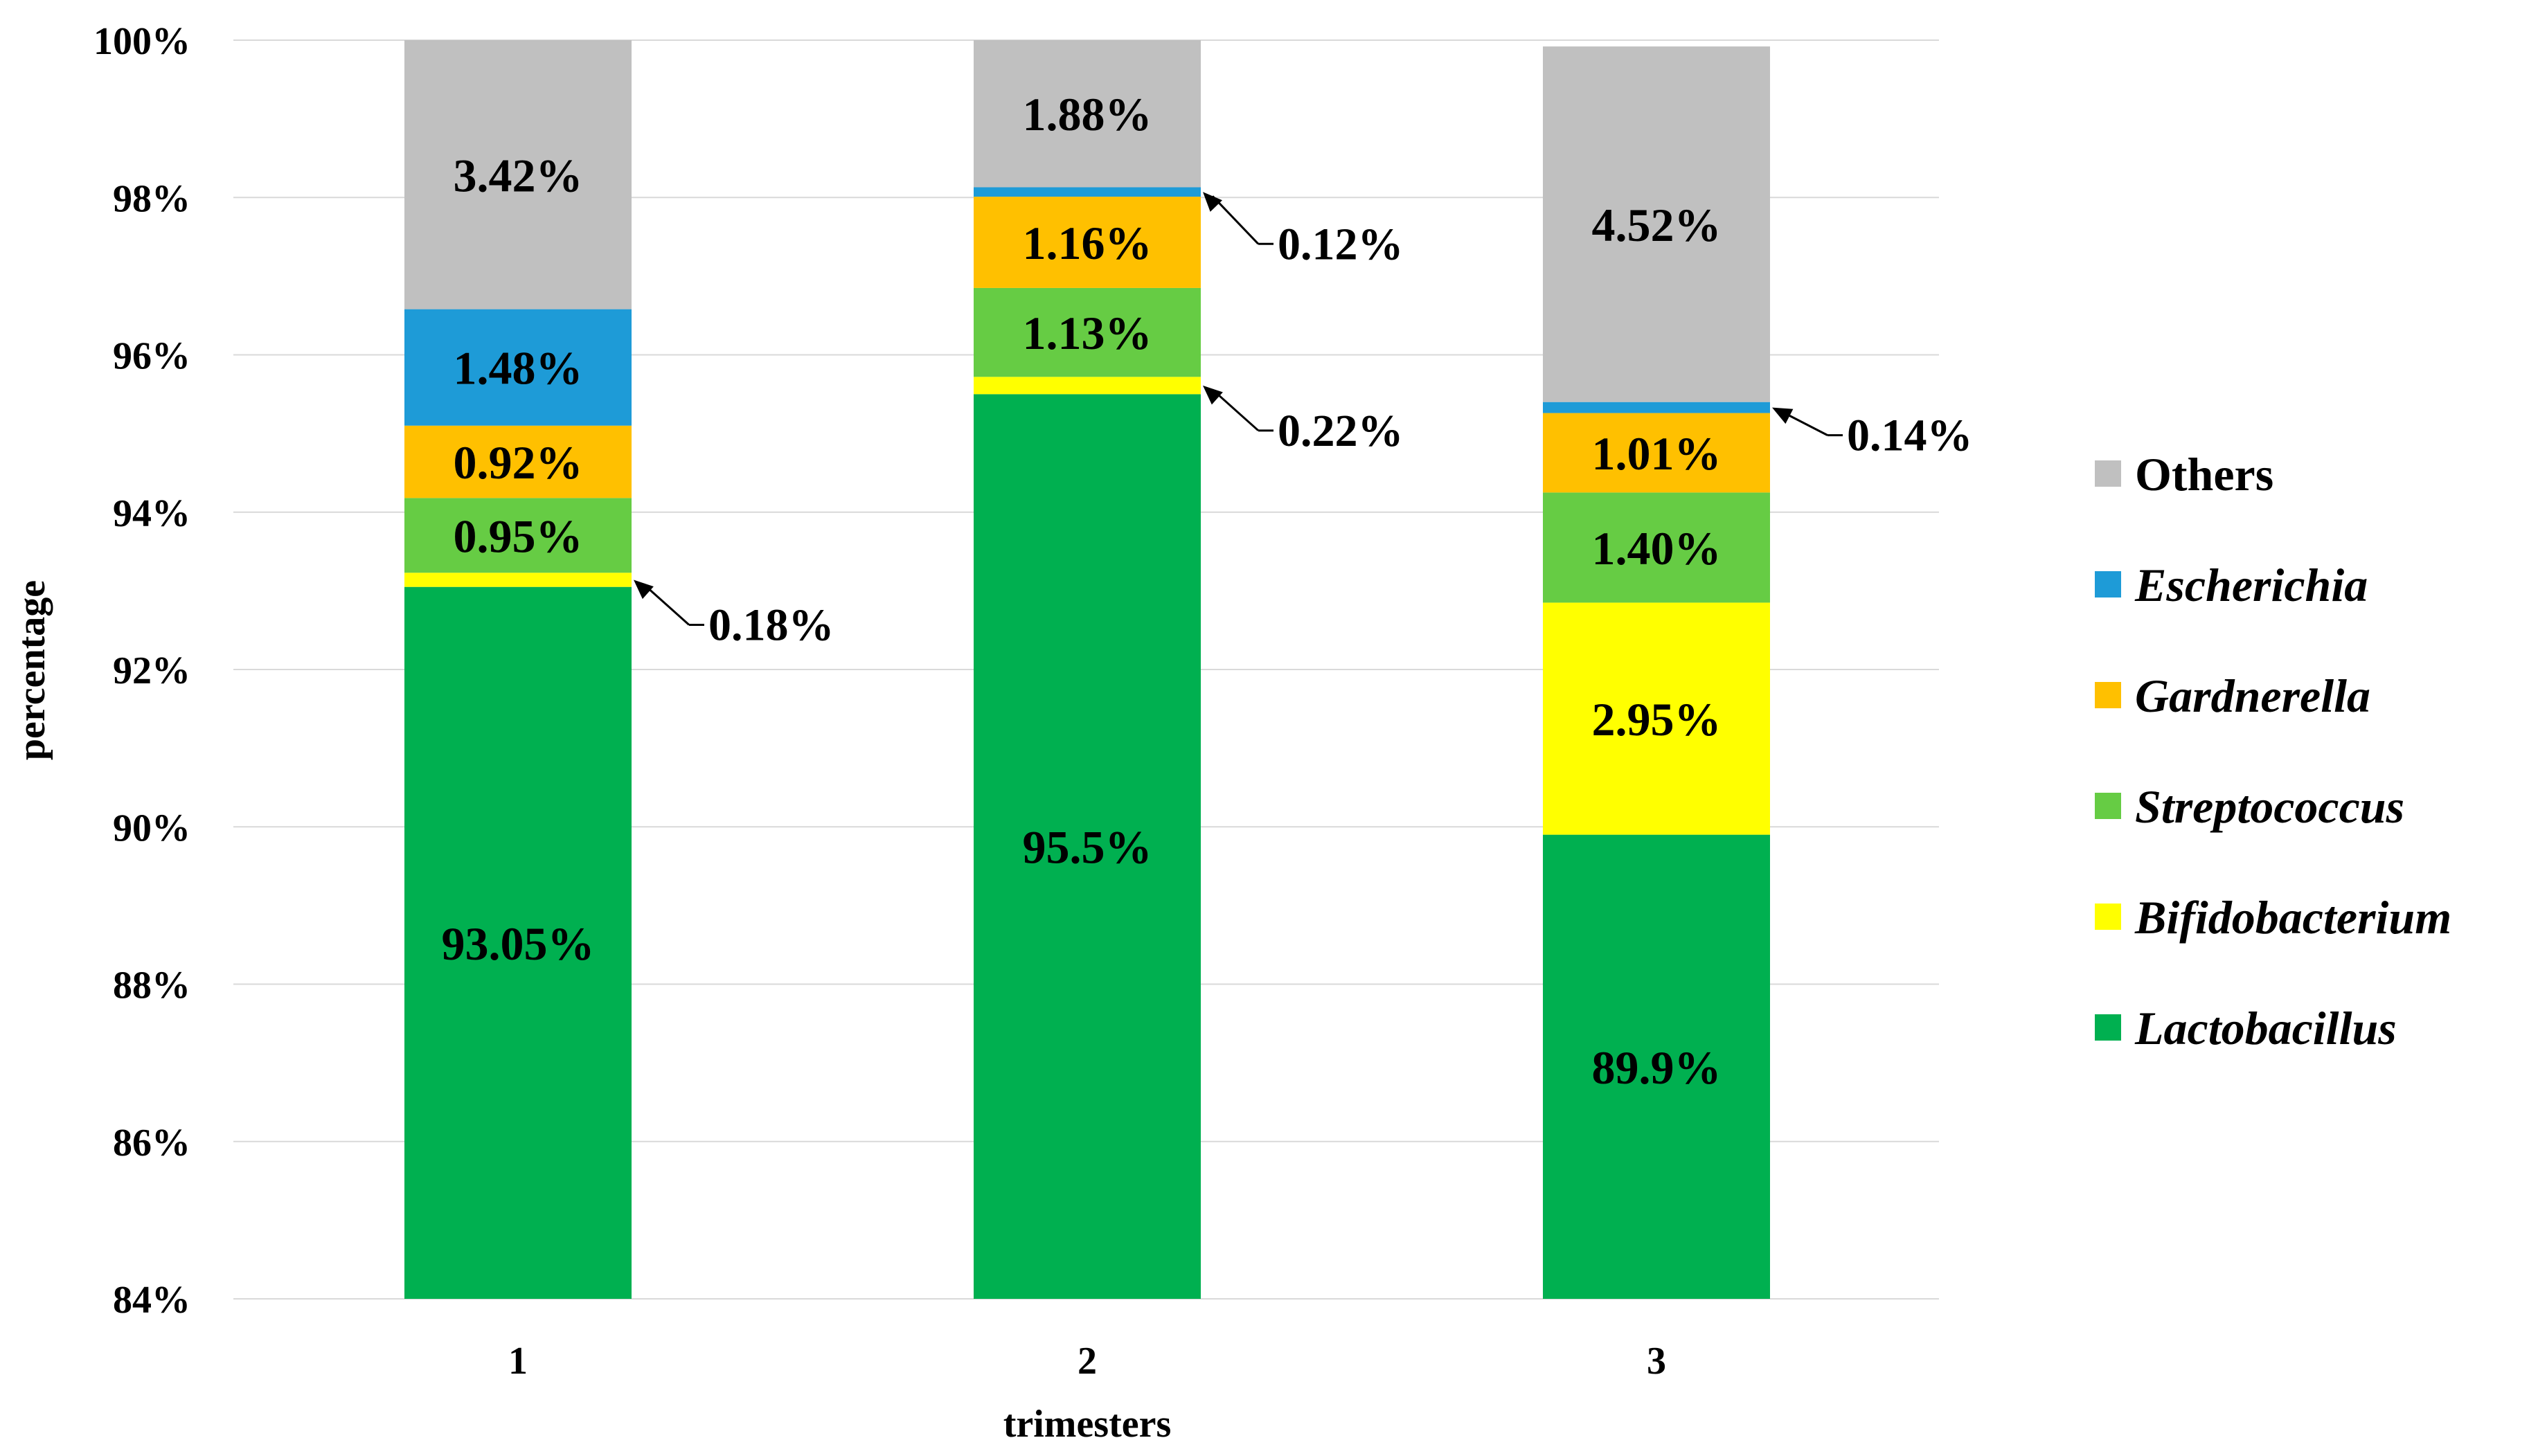 The height and width of the screenshot is (1456, 2538). I want to click on data-label: 0.95%, so click(518, 536).